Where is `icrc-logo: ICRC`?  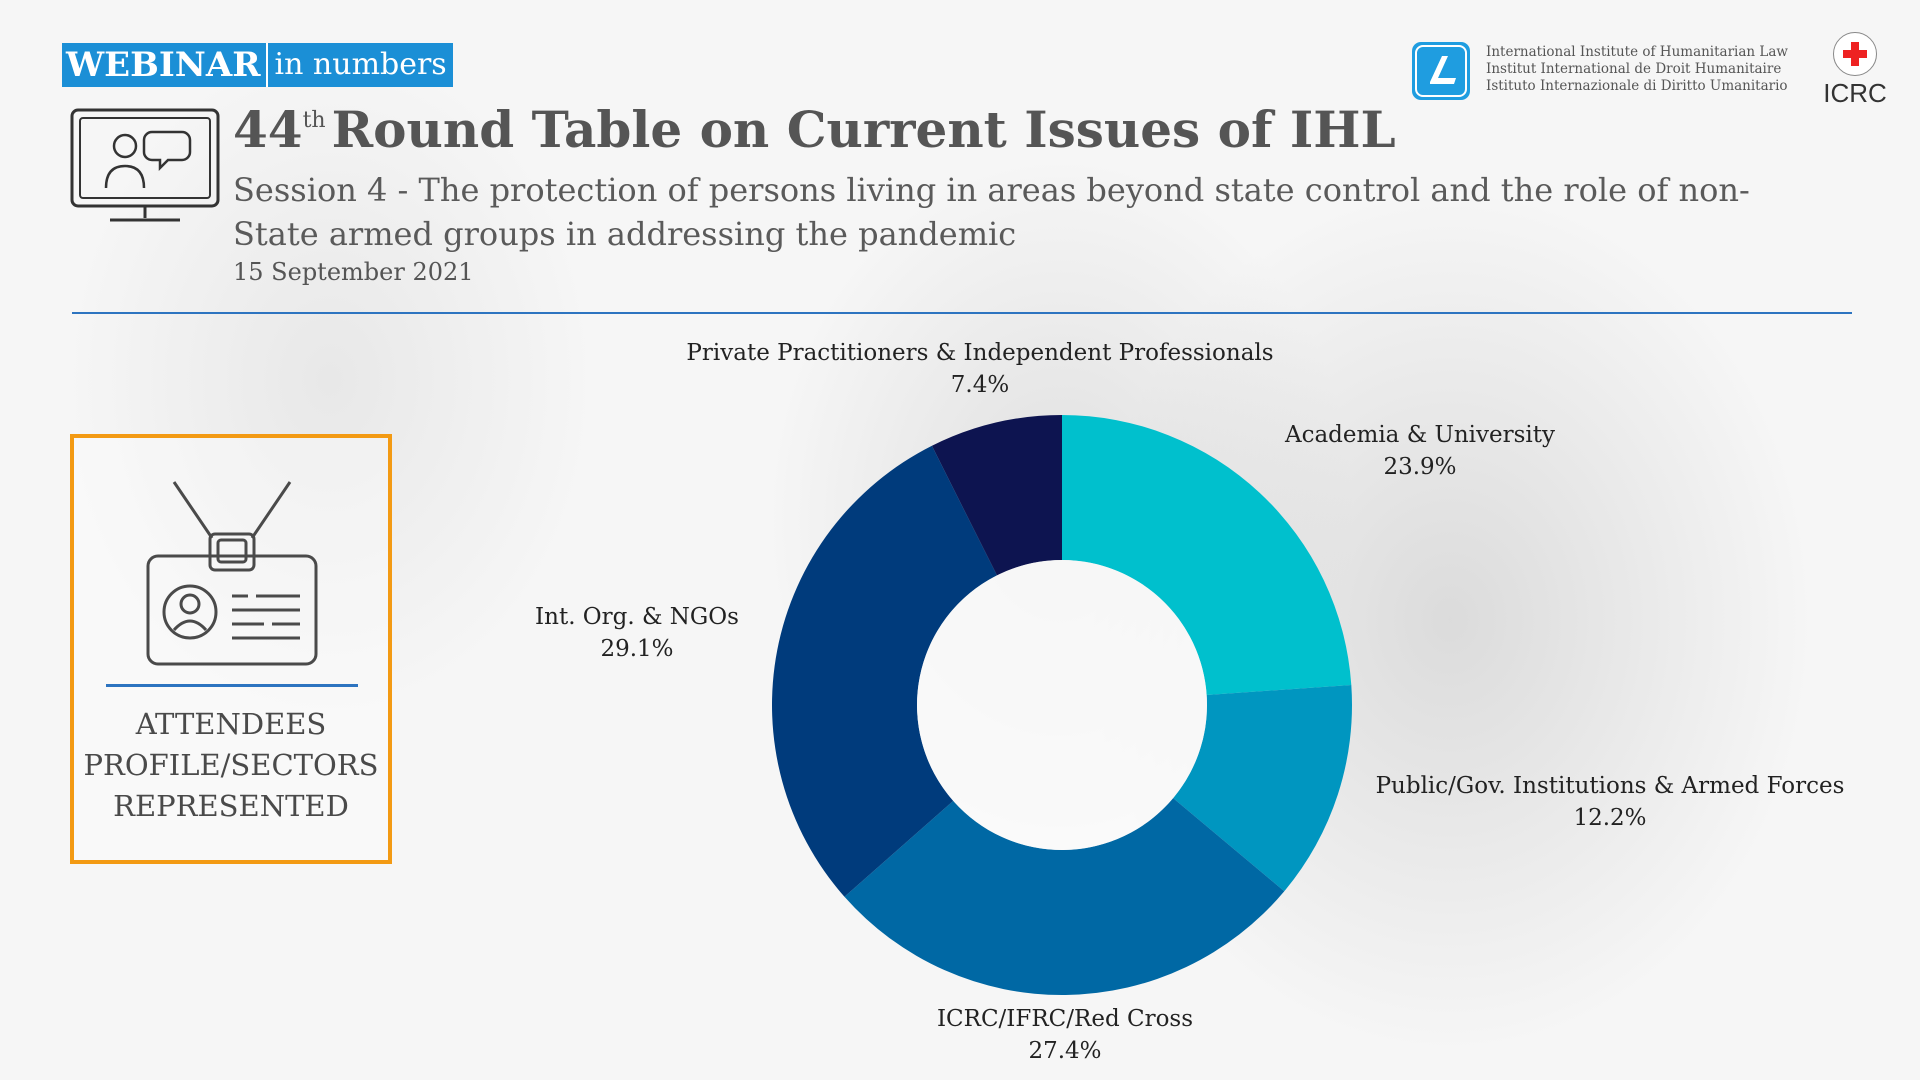 icrc-logo: ICRC is located at coordinates (1855, 72).